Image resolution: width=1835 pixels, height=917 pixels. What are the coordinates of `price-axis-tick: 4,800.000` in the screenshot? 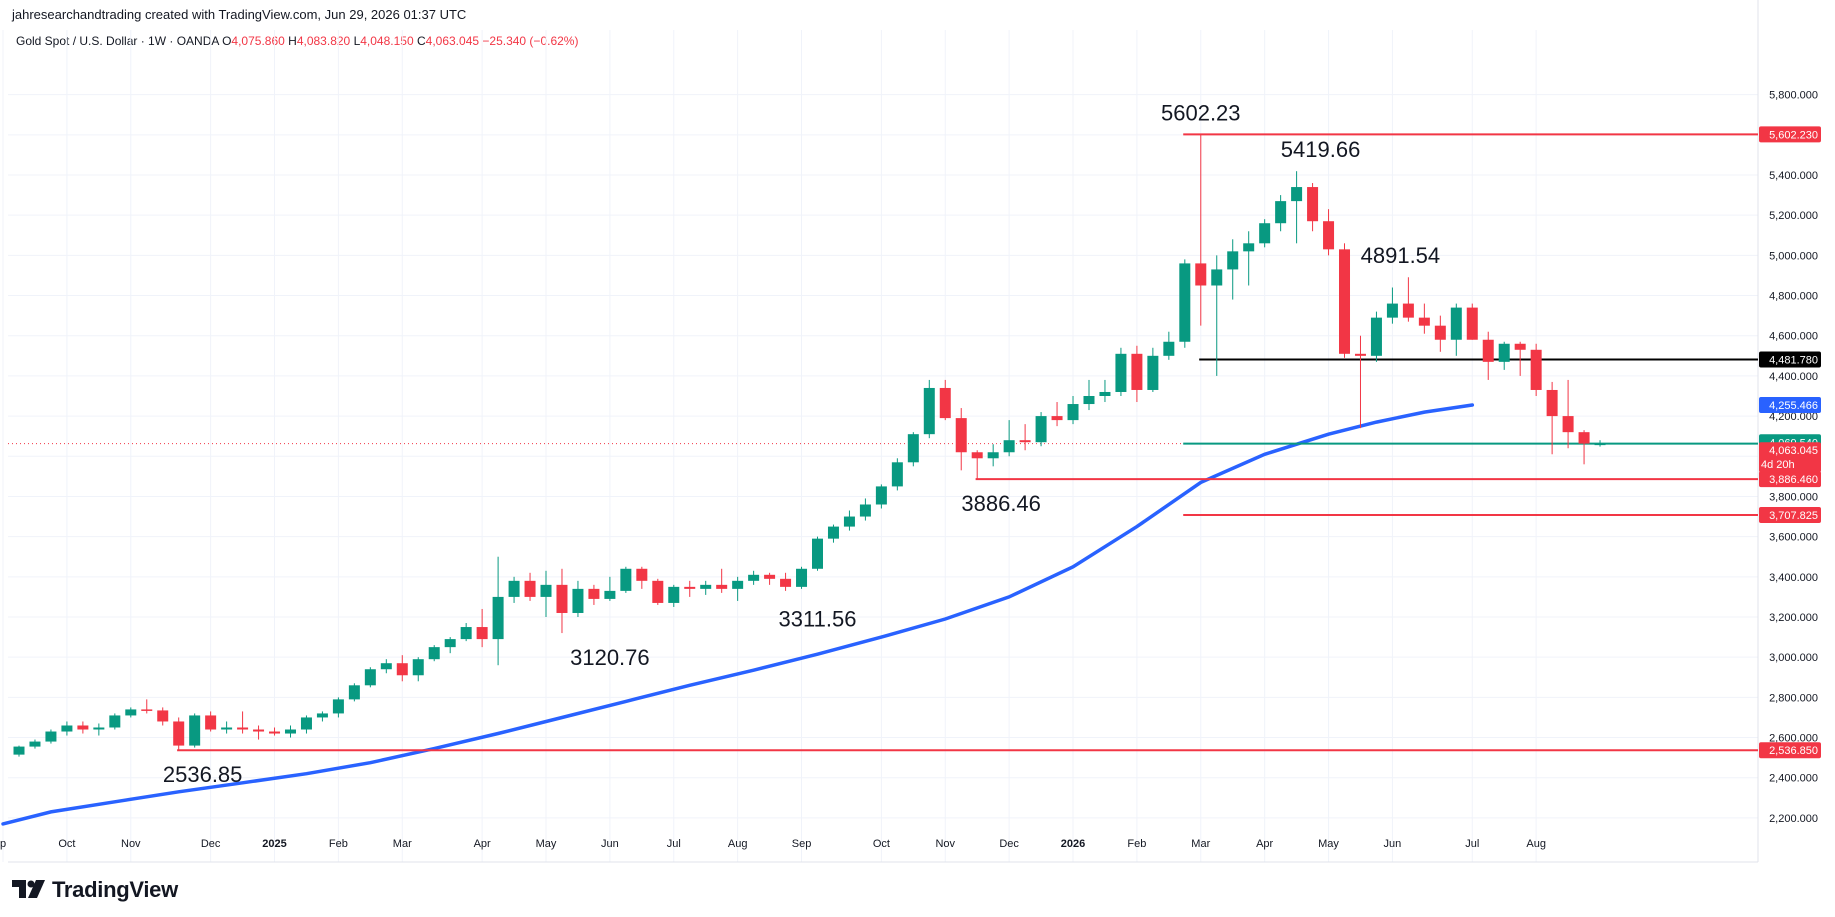 It's located at (1793, 297).